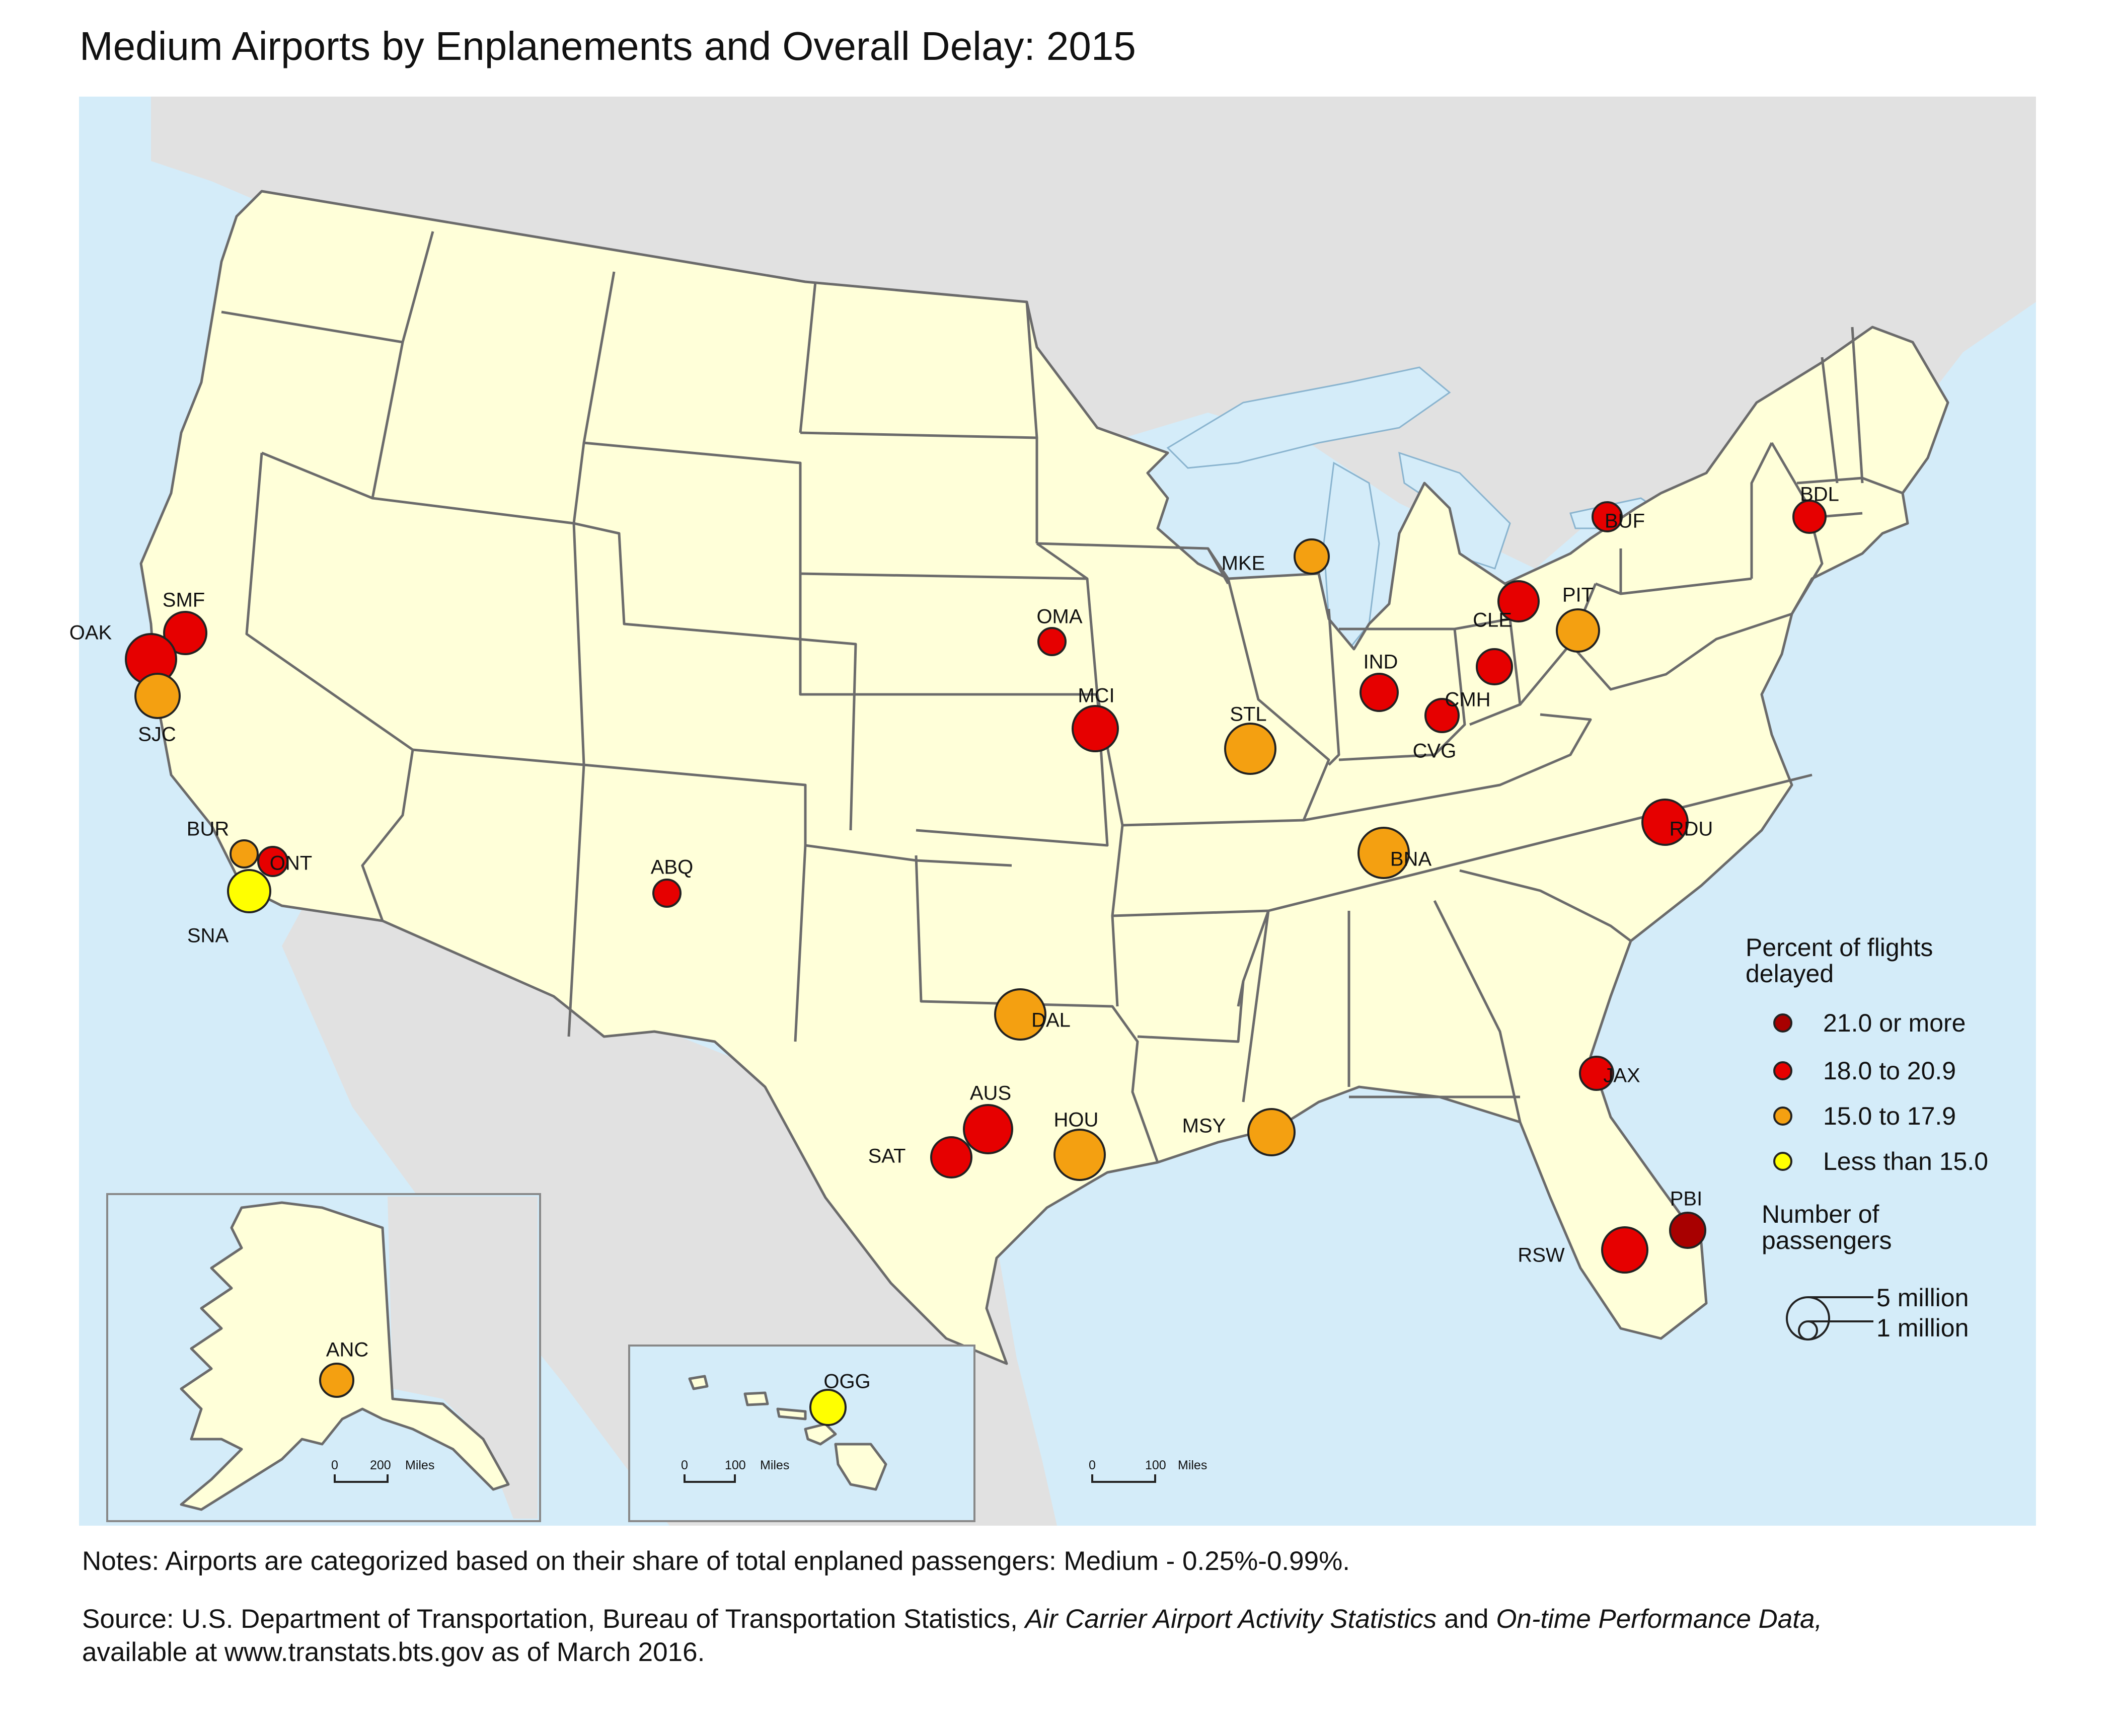 This screenshot has height=1736, width=2114. Describe the element at coordinates (1248, 714) in the screenshot. I see `airport-label-stl: STL` at that location.